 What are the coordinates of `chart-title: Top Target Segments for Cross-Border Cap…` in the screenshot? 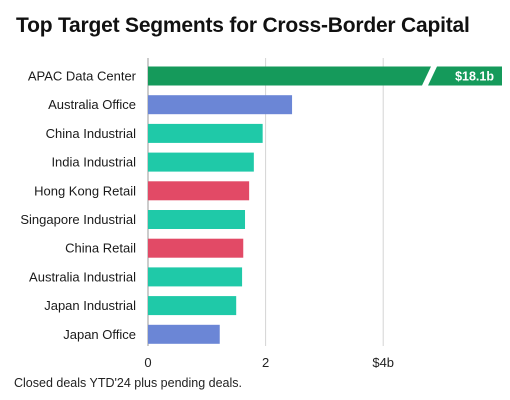 It's located at (243, 25).